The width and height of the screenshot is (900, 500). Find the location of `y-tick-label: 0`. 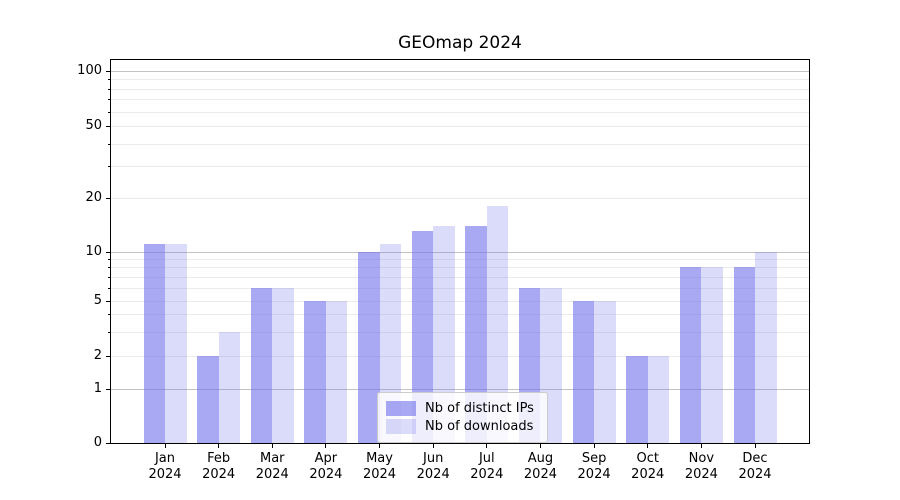

y-tick-label: 0 is located at coordinates (97, 442).